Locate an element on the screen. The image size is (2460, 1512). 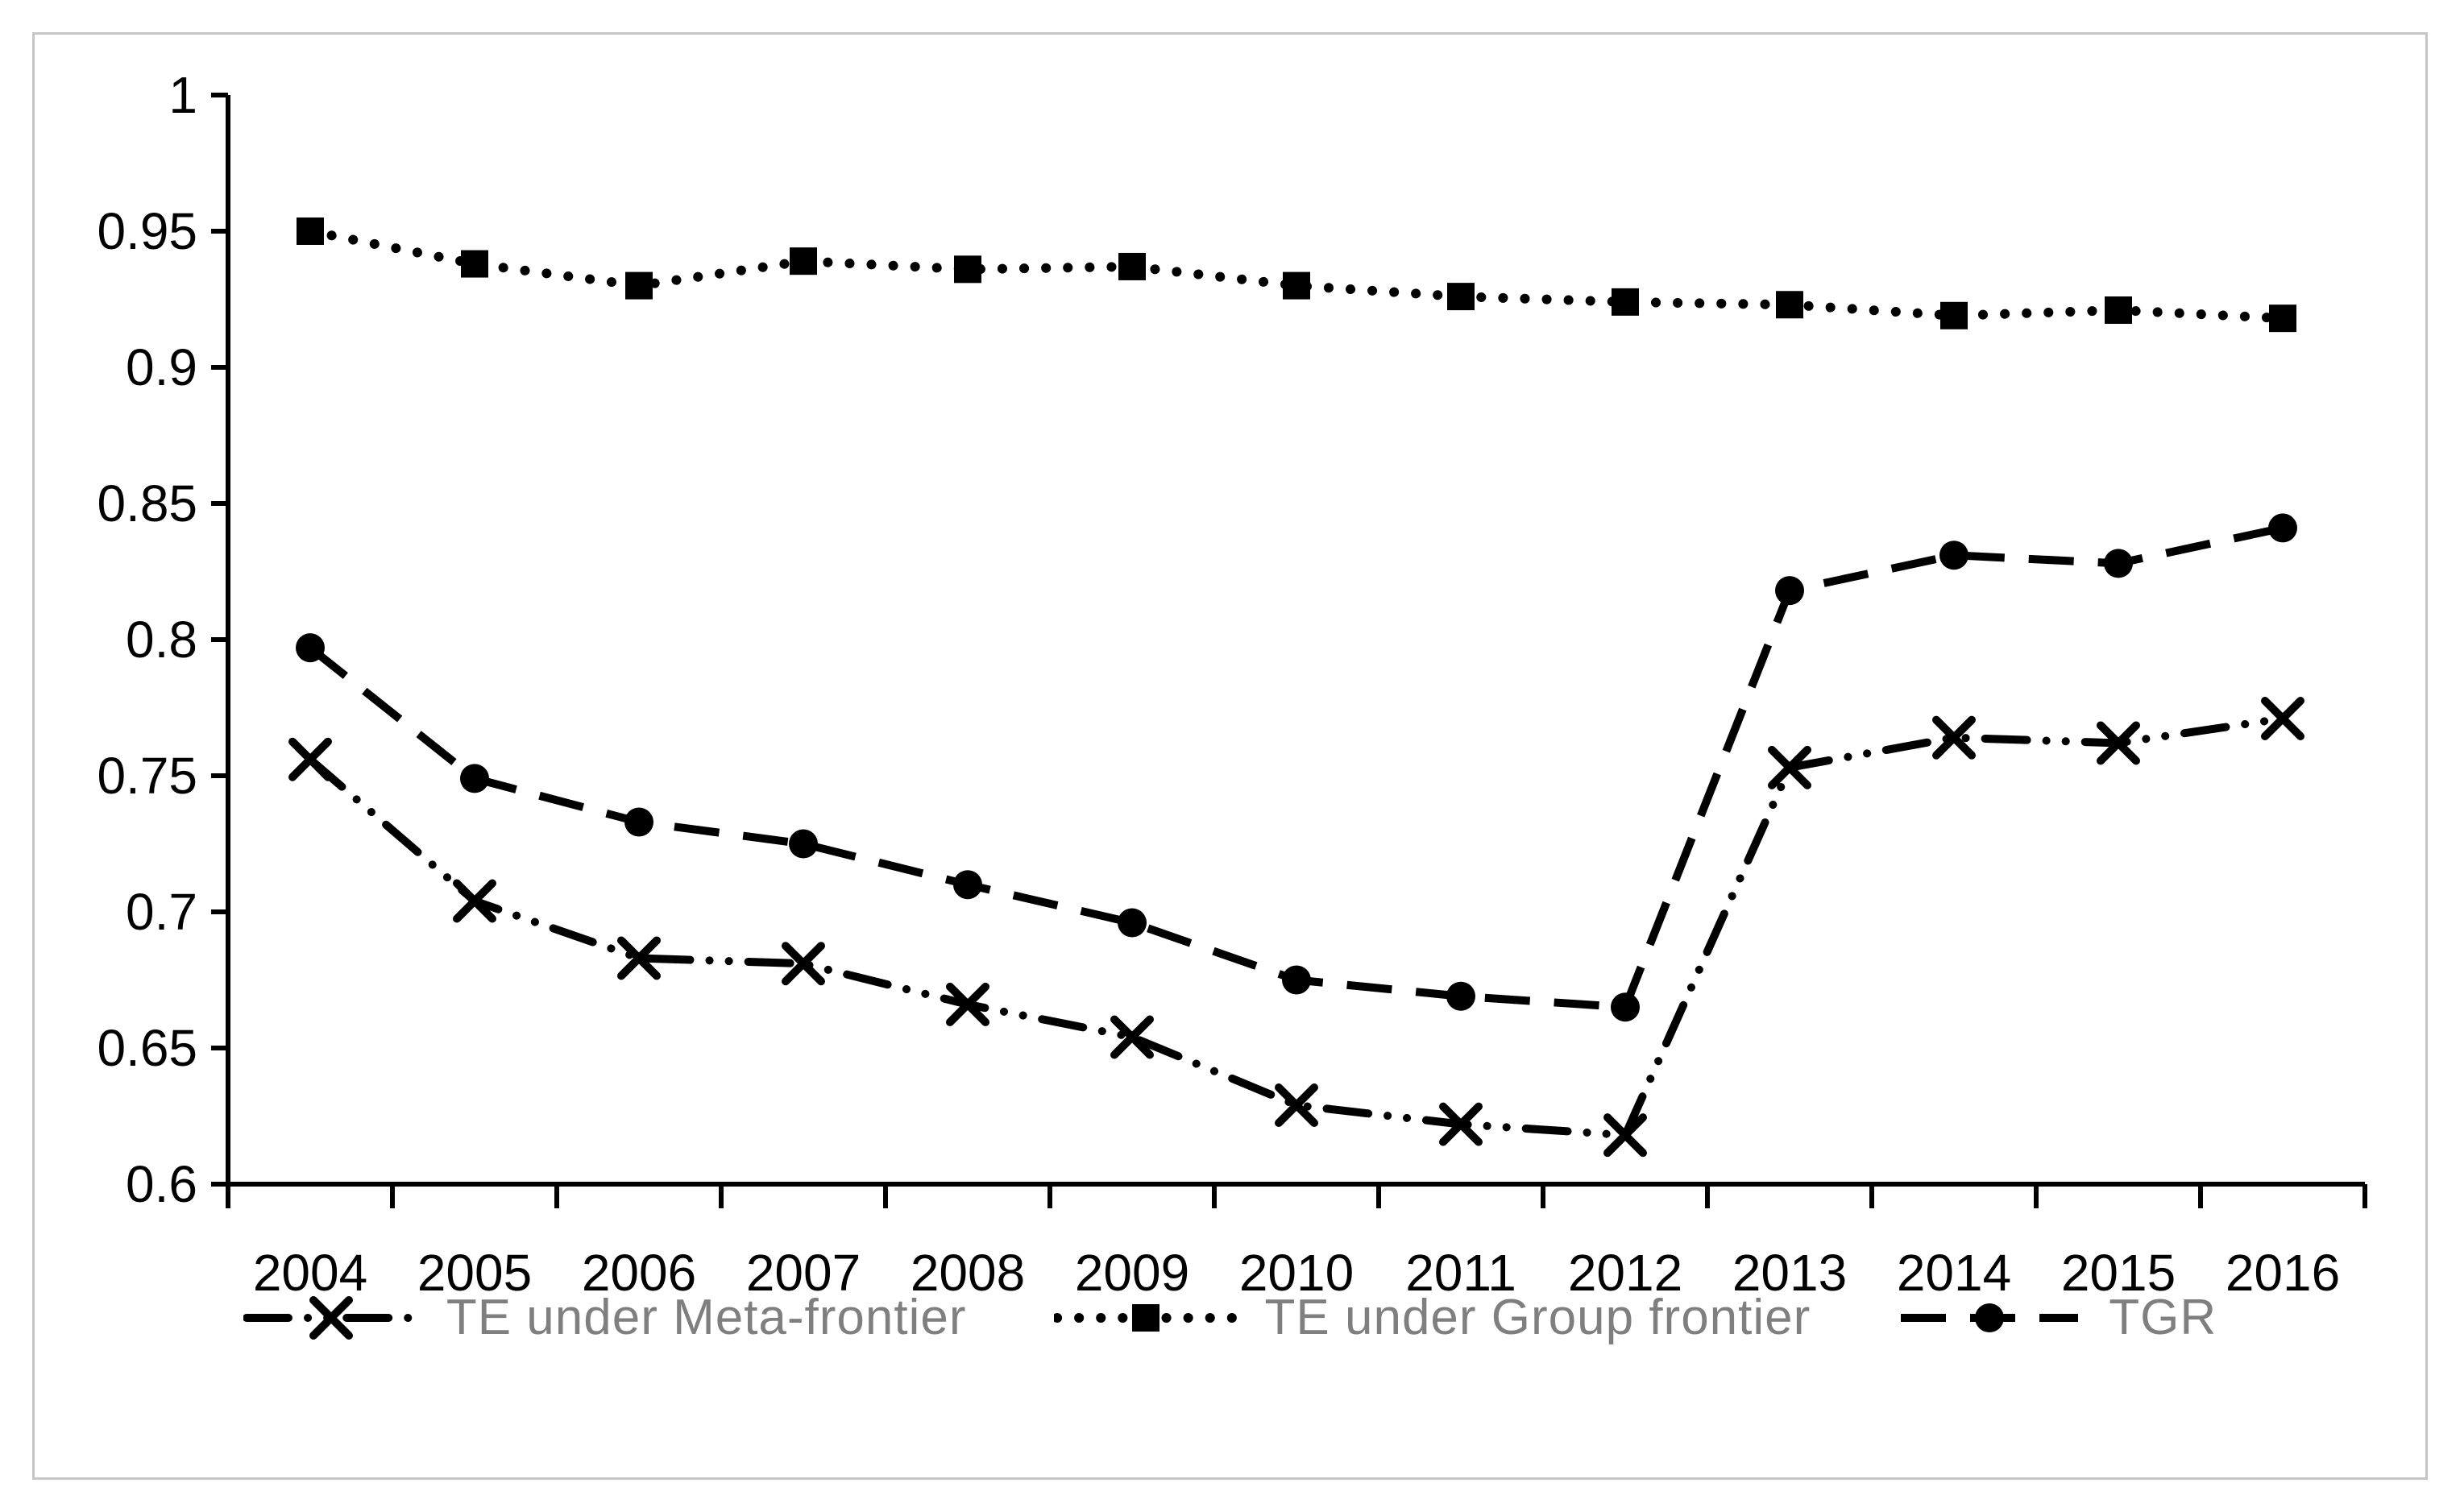
svg-text: 2006 is located at coordinates (639, 1273).